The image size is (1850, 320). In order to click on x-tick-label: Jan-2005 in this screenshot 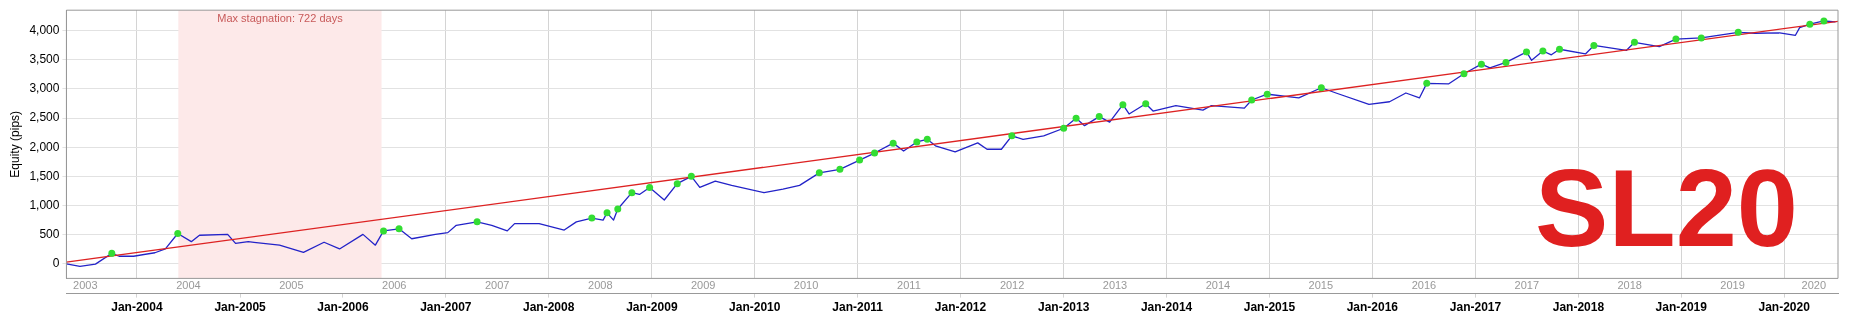, I will do `click(240, 307)`.